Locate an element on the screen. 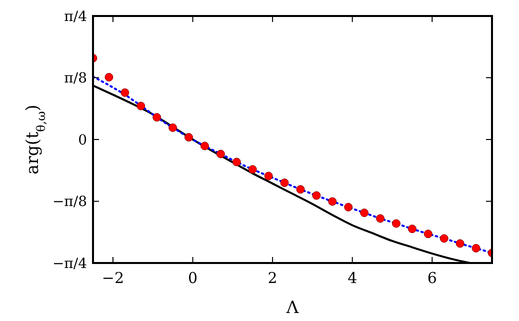 Image resolution: width=519 pixels, height=321 pixels. x-tick-label: 6 is located at coordinates (432, 278).